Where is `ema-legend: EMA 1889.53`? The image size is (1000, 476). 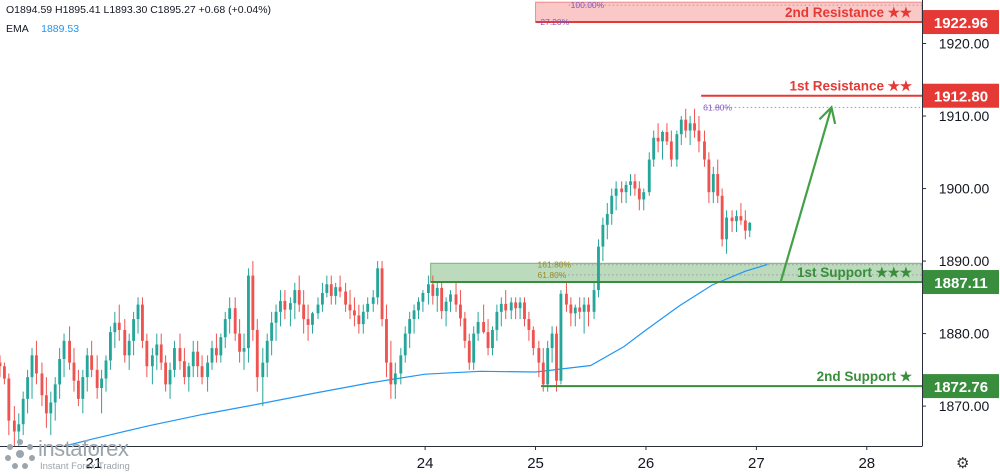
ema-legend: EMA 1889.53 is located at coordinates (42, 29).